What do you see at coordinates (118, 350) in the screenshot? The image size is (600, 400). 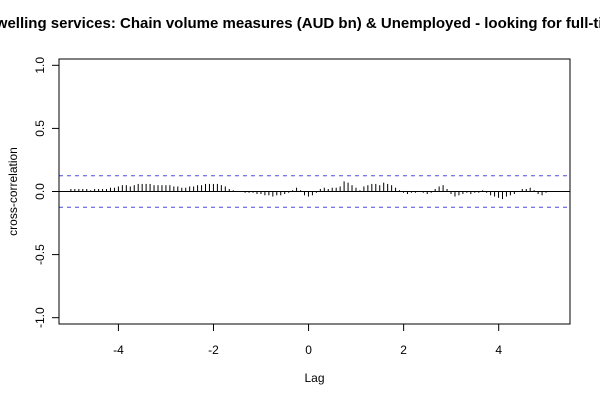 I see `x-tick-label: -4` at bounding box center [118, 350].